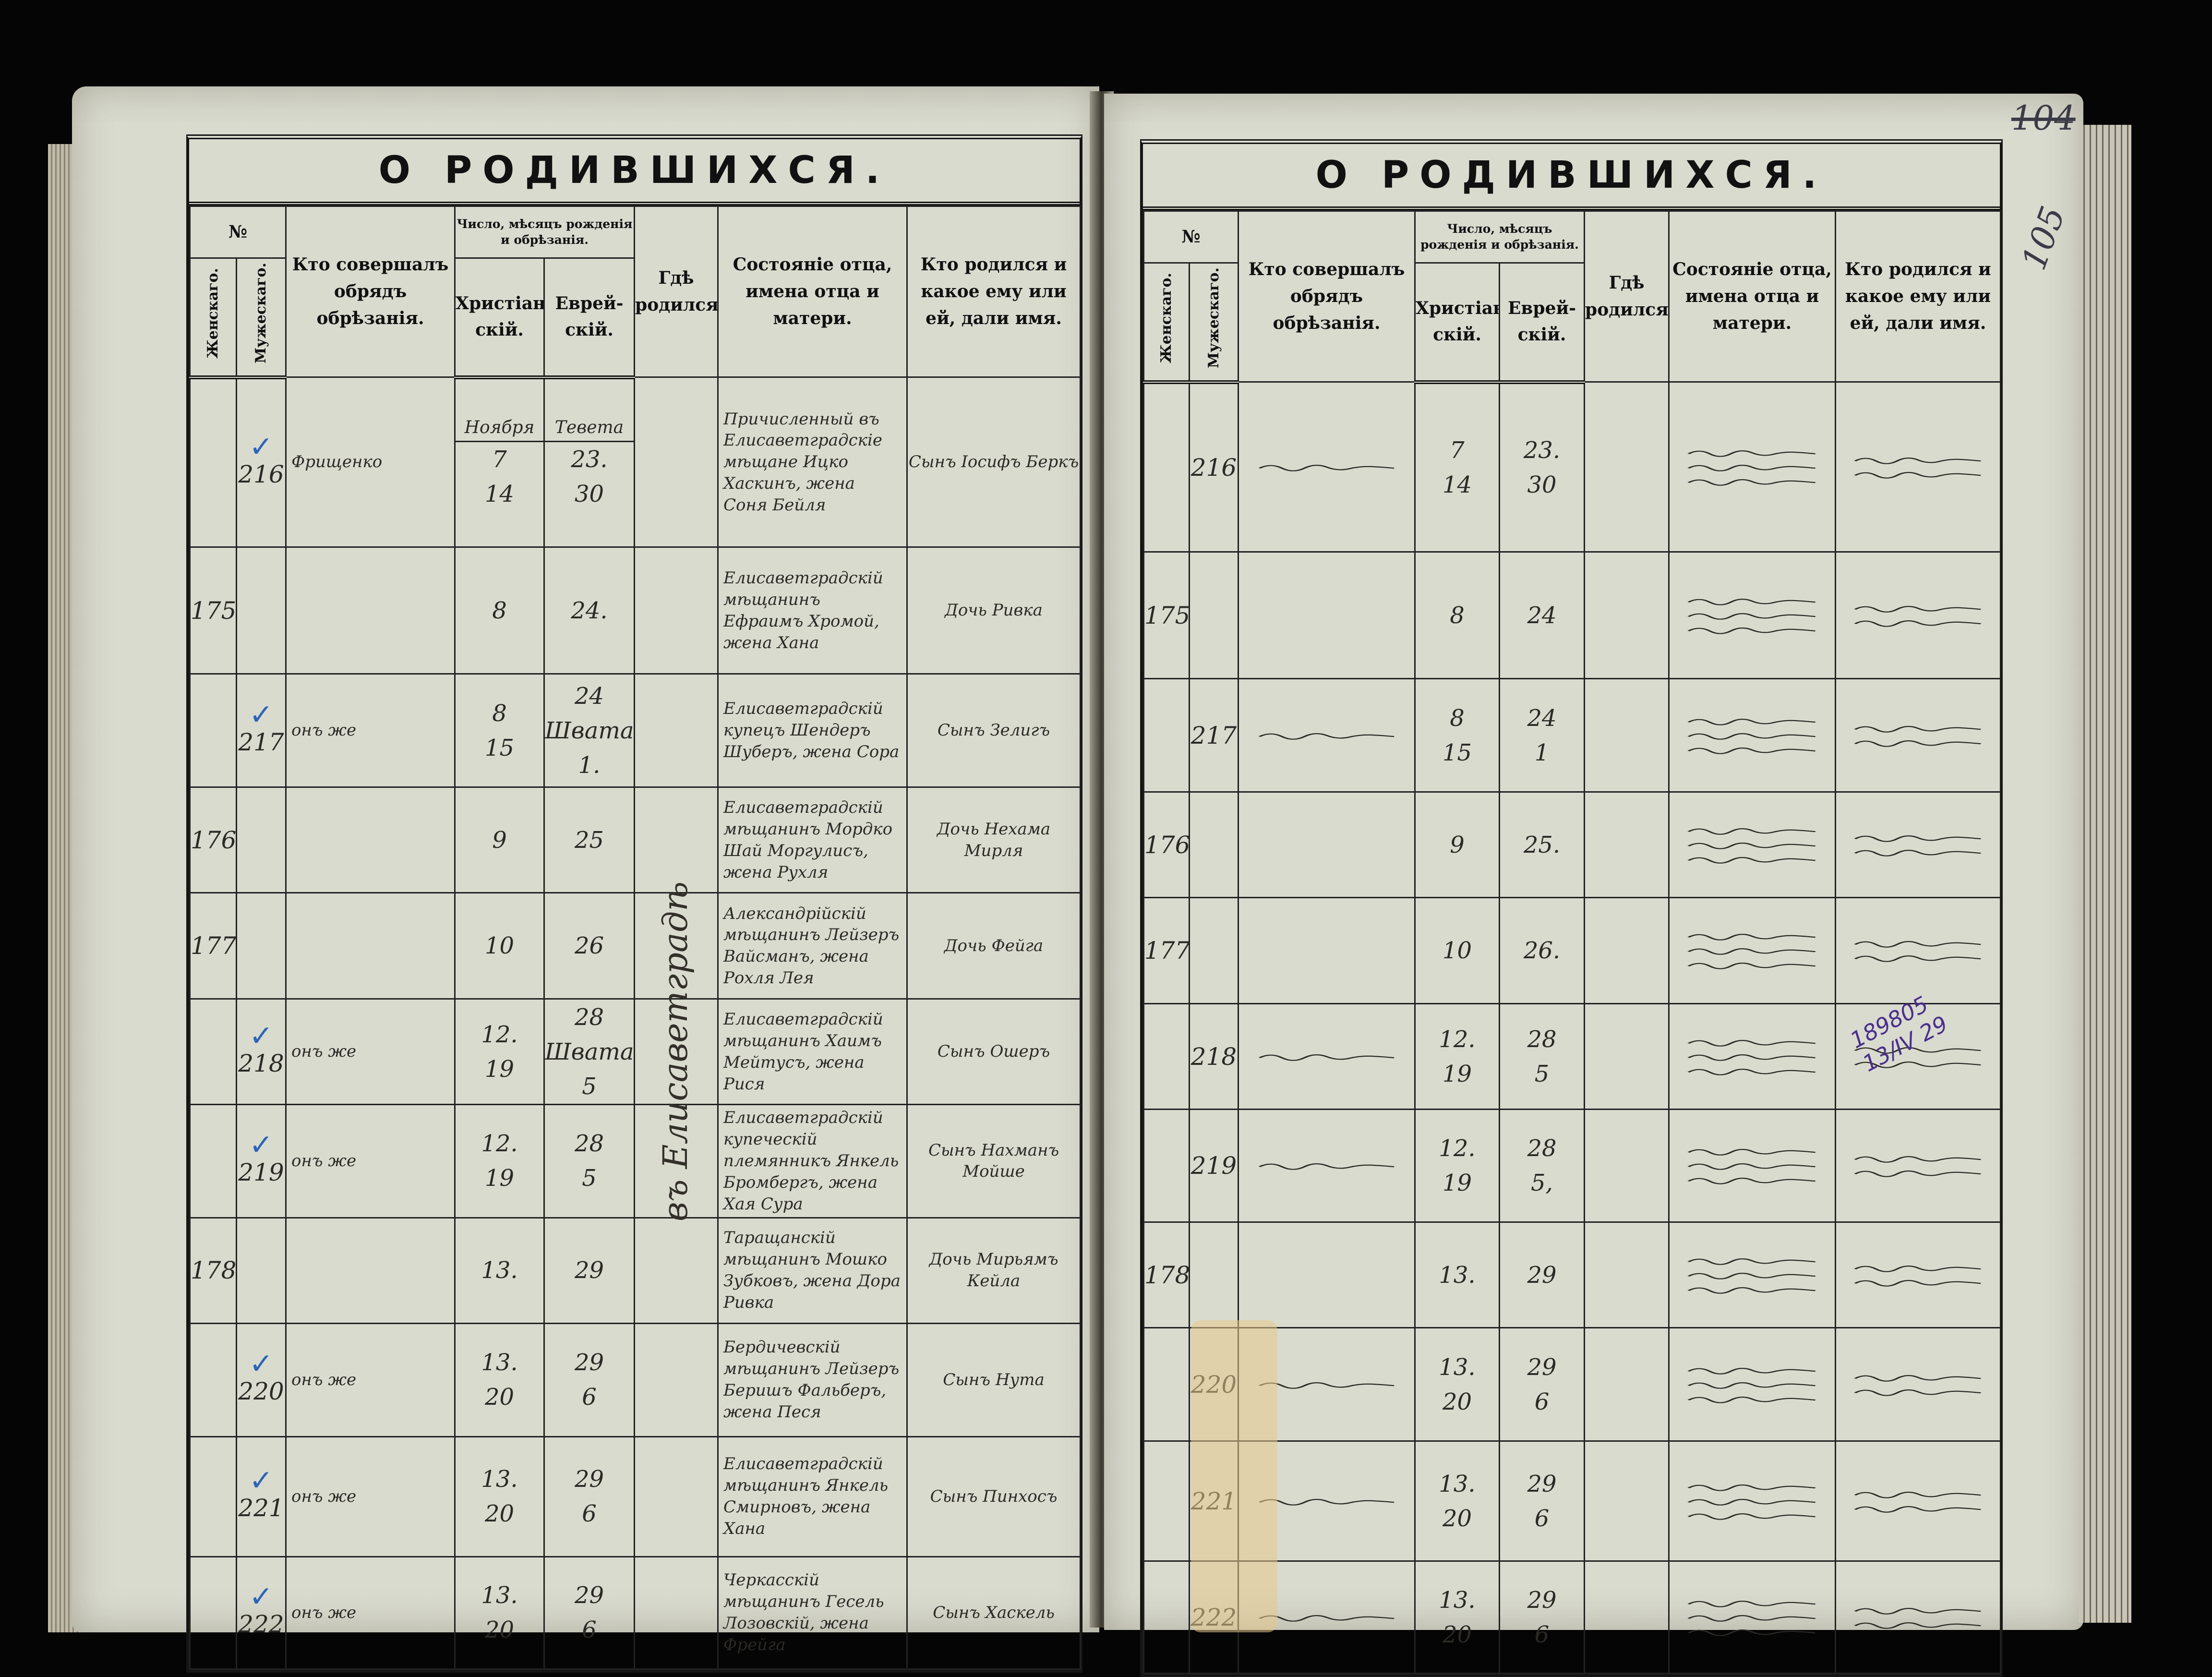 This screenshot has width=2212, height=1677. What do you see at coordinates (1627, 296) in the screenshot?
I see `header-place: Гдѣ родился.` at bounding box center [1627, 296].